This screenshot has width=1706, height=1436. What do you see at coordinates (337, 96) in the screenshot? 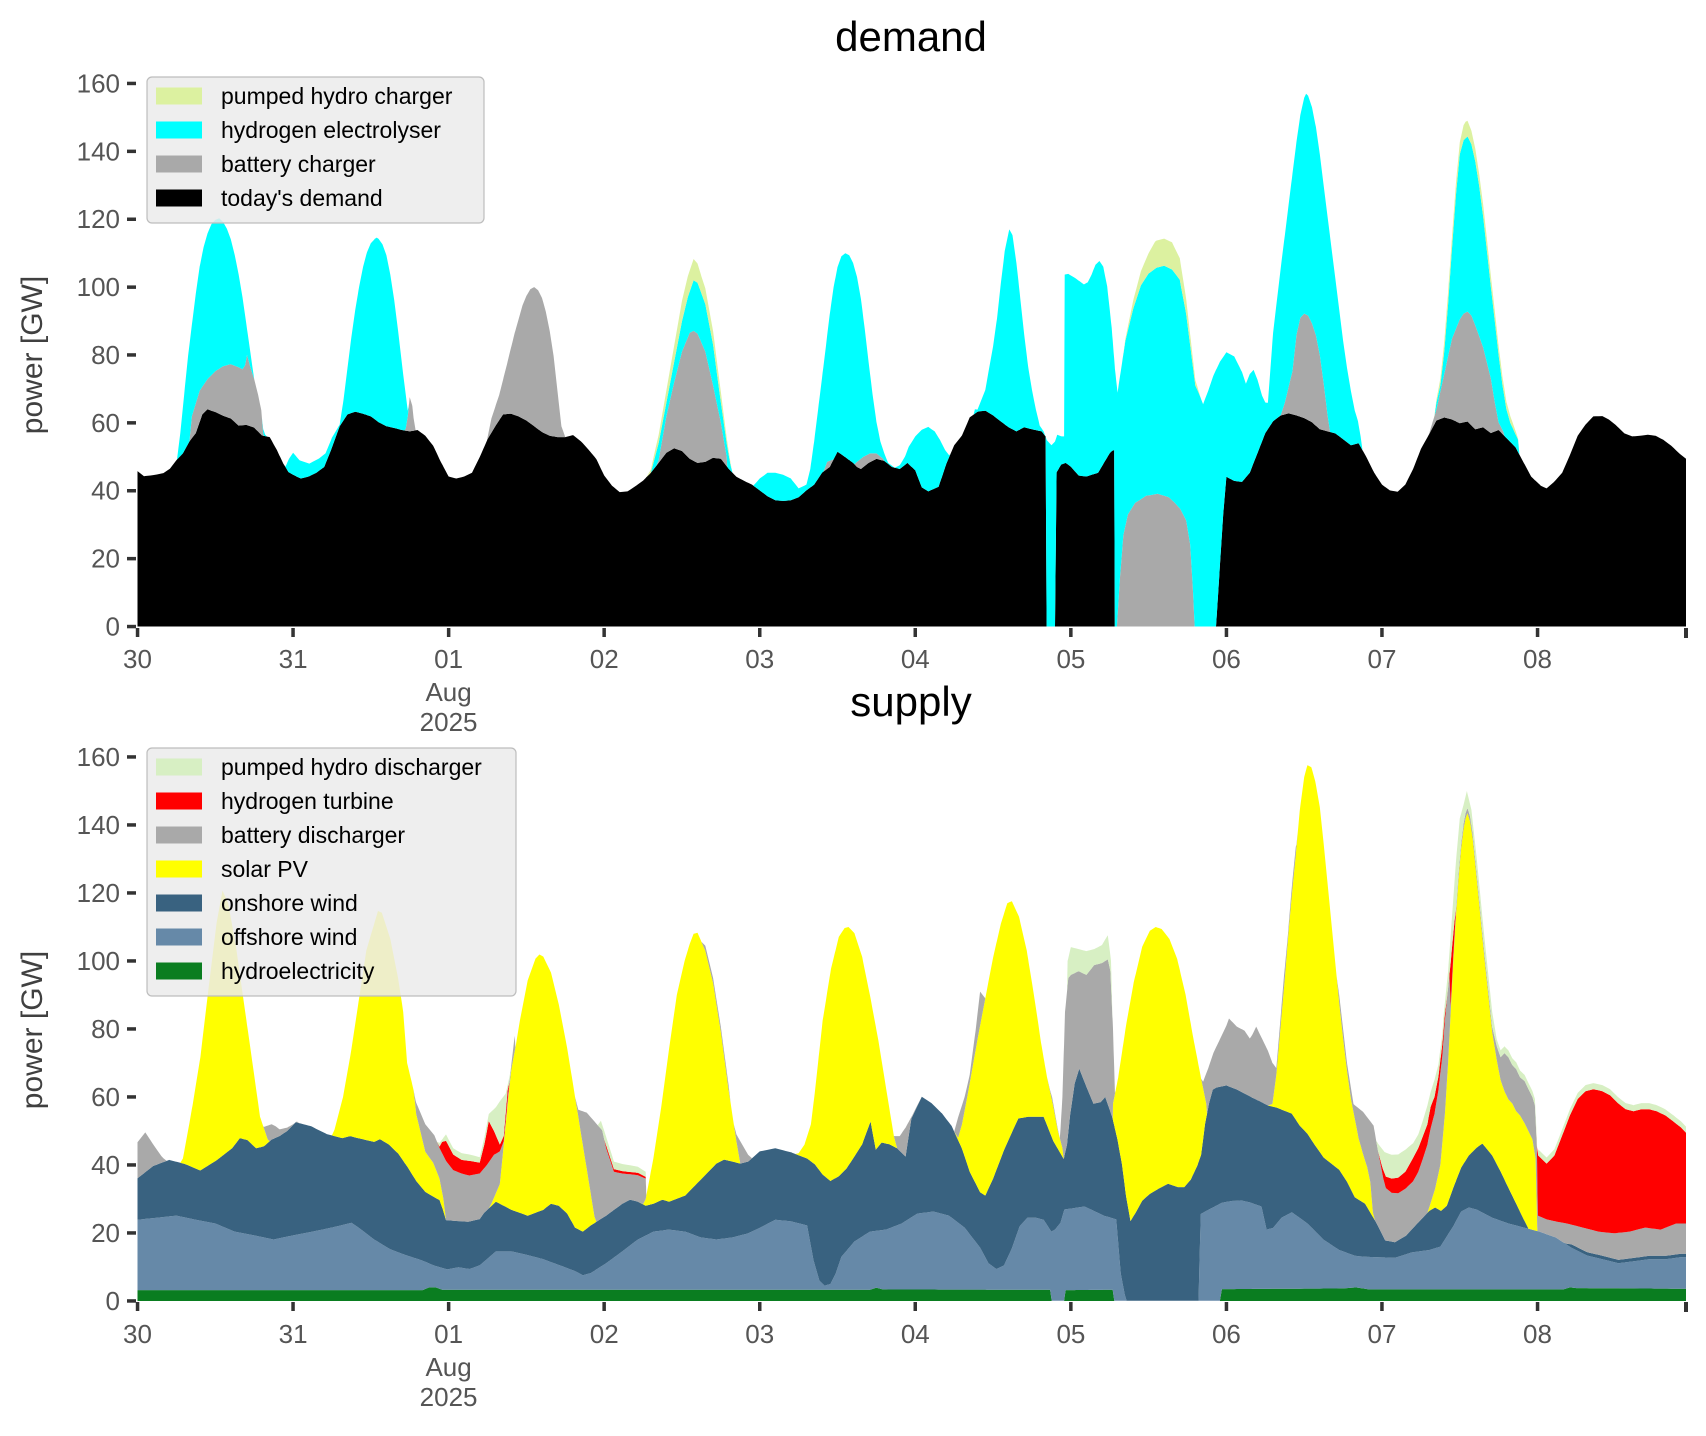
I see `svg-text: pumped hydro charger` at bounding box center [337, 96].